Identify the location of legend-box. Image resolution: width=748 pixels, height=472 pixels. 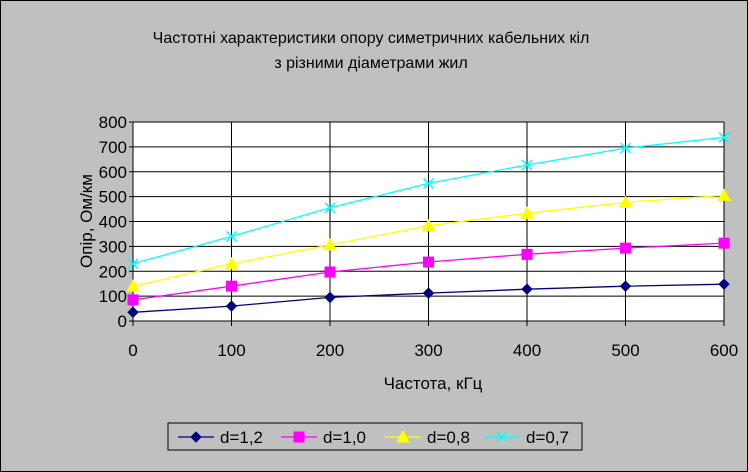
(375, 436).